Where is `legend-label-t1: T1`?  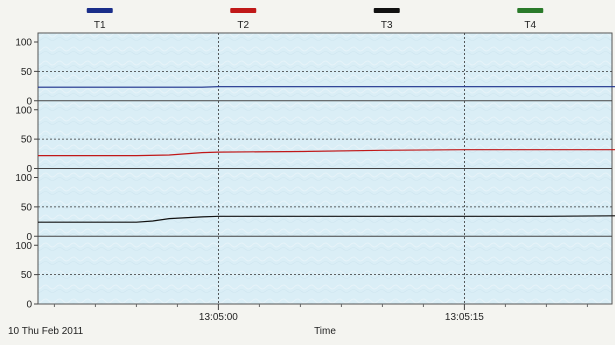
legend-label-t1: T1 is located at coordinates (100, 25).